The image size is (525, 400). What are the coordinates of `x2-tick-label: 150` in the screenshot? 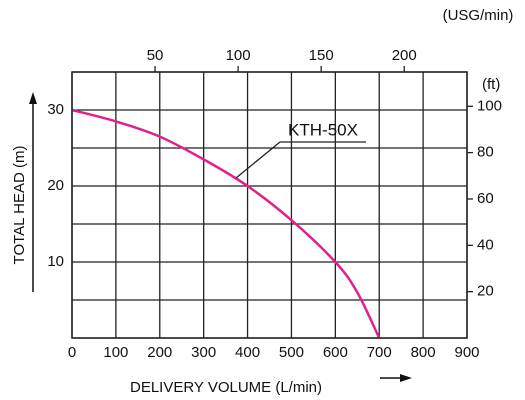 It's located at (321, 55).